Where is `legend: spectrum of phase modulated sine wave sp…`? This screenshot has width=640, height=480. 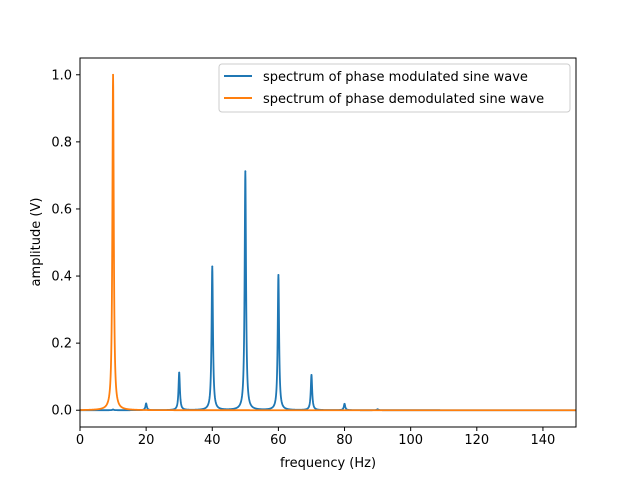
legend: spectrum of phase modulated sine wave sp… is located at coordinates (394, 88).